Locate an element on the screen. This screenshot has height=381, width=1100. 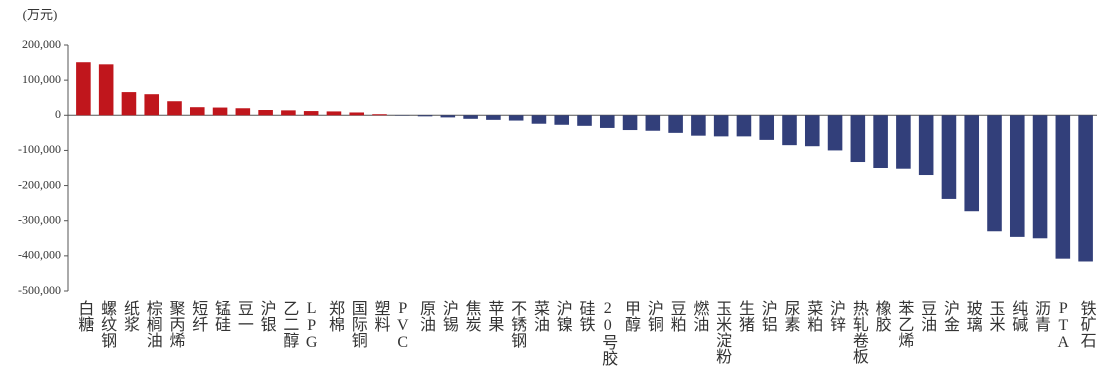
x-tick-label: 菜粕 is located at coordinates (813, 316).